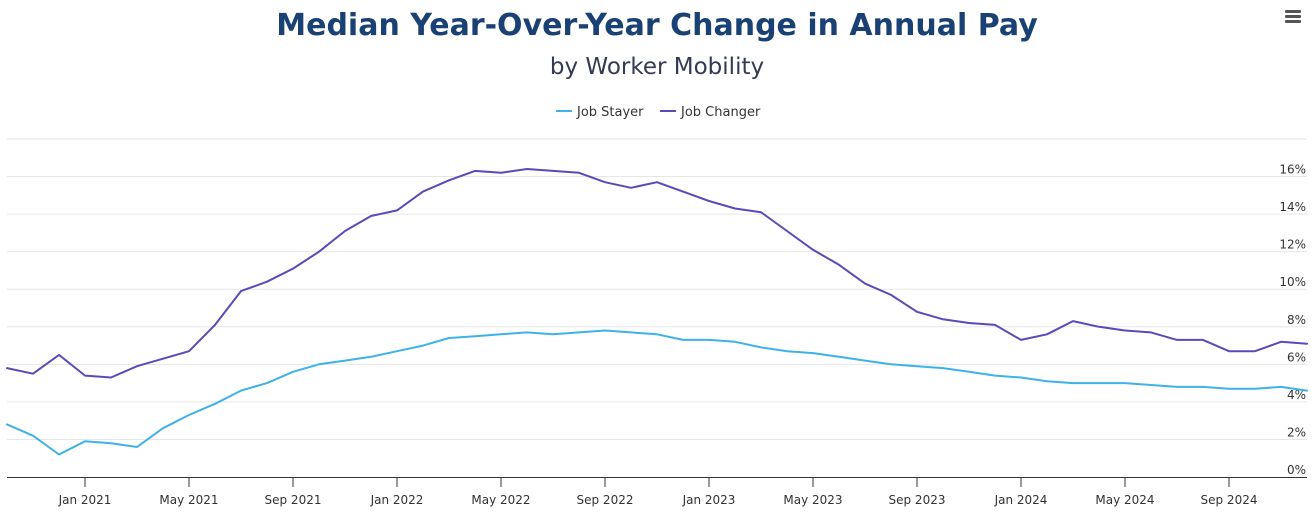  Describe the element at coordinates (397, 500) in the screenshot. I see `x-tick-label: Jan 2022` at that location.